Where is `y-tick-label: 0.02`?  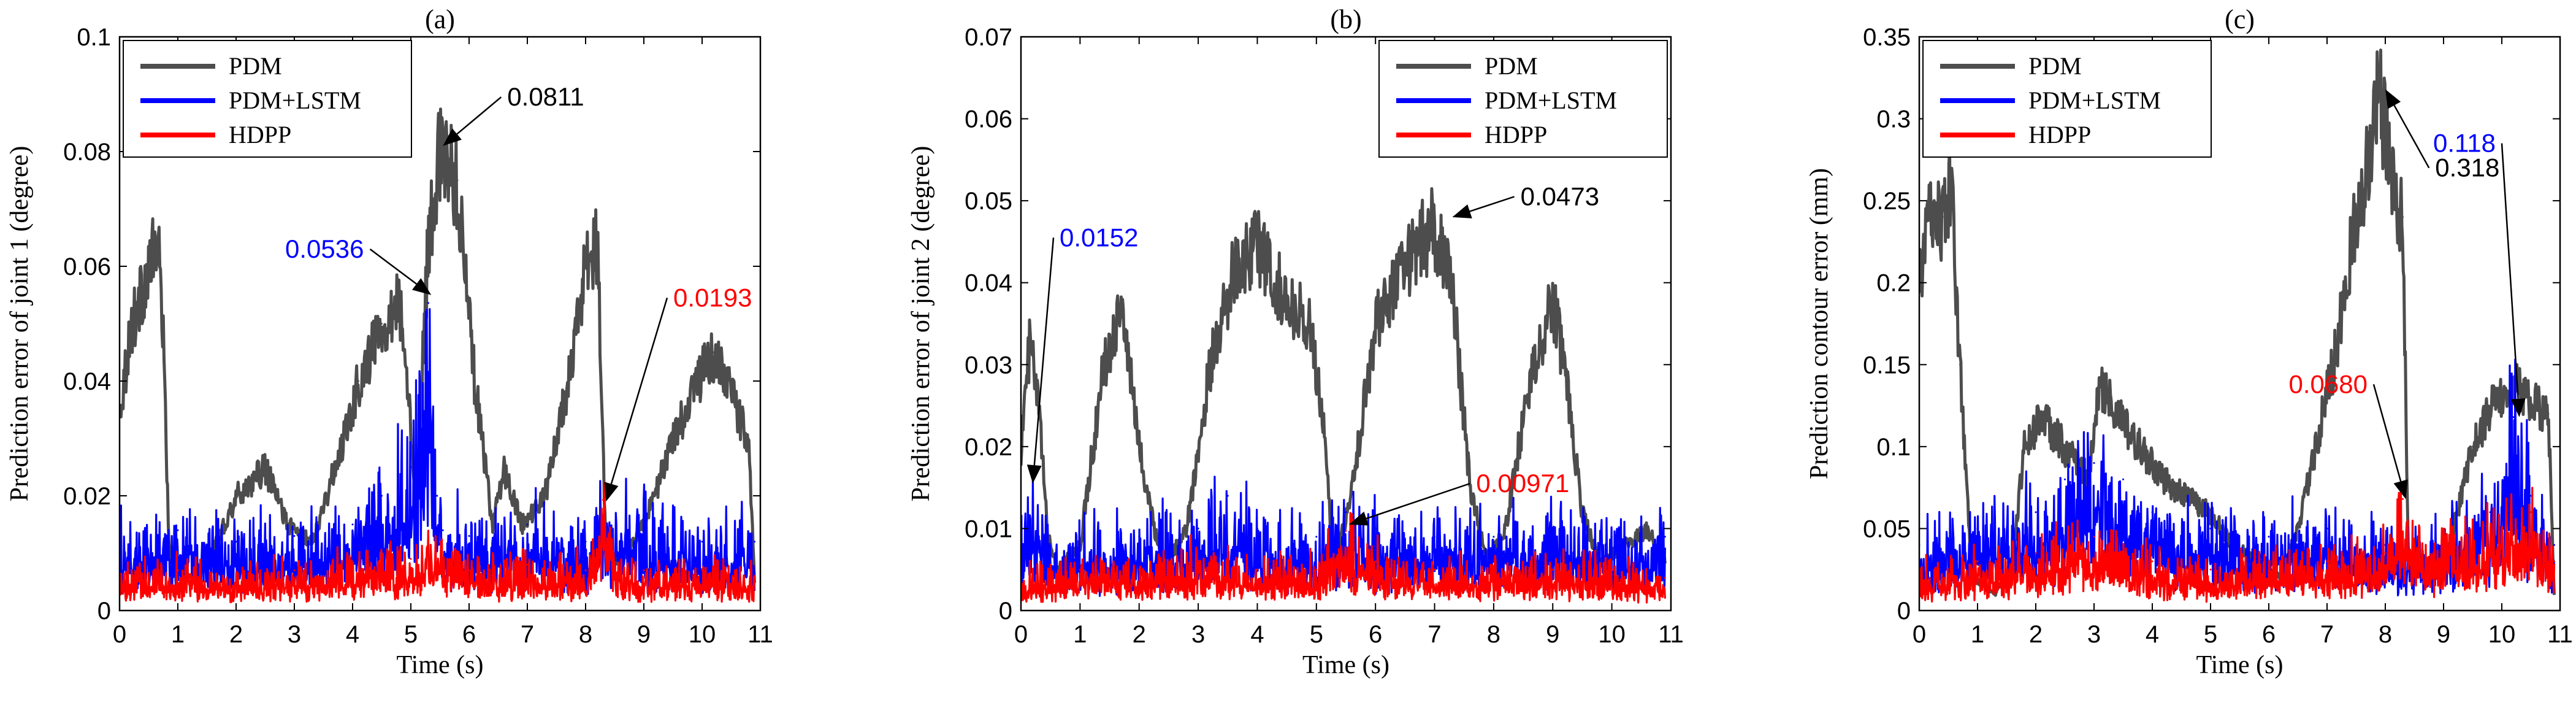 y-tick-label: 0.02 is located at coordinates (87, 497).